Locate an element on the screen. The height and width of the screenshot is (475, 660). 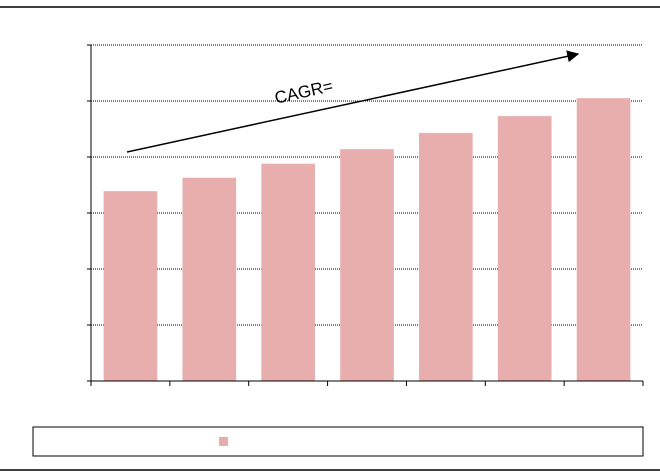
trend-arrow is located at coordinates (353, 101).